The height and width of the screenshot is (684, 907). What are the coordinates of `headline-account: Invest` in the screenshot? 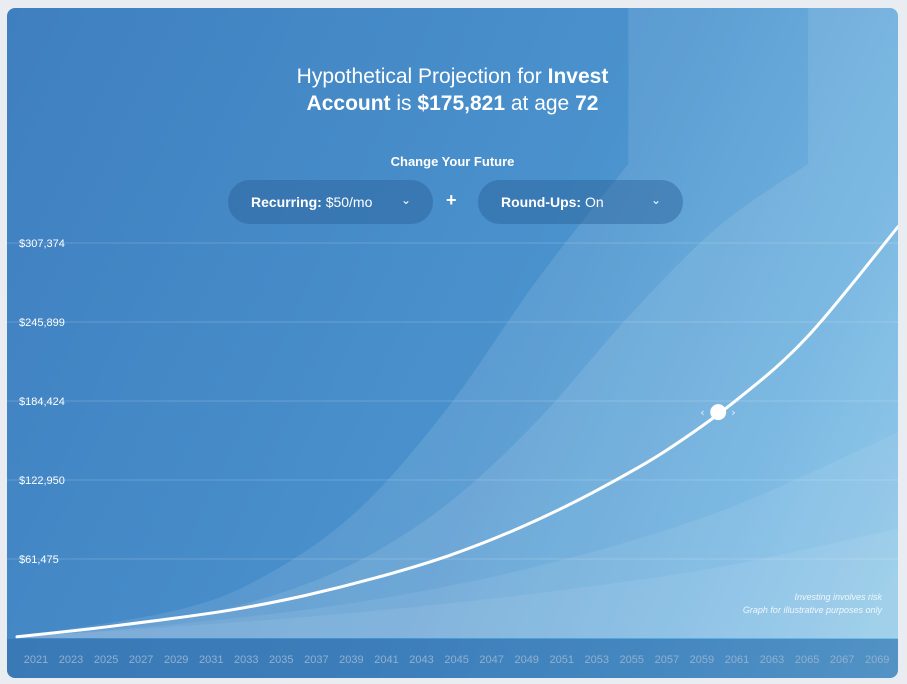 It's located at (578, 76).